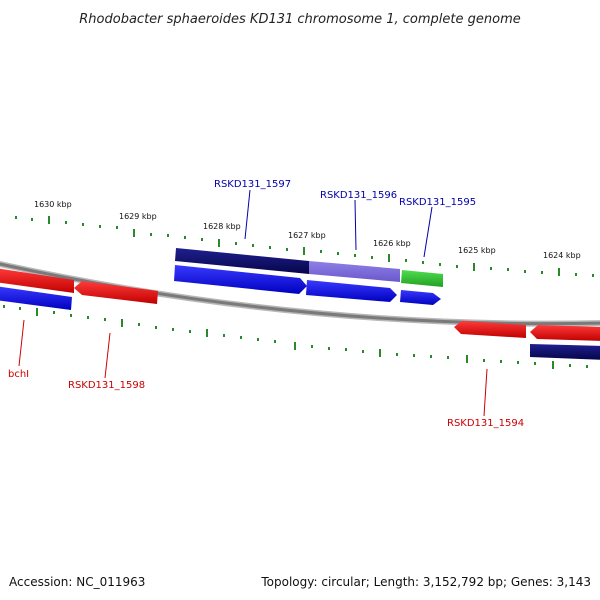  Describe the element at coordinates (240, 279) in the screenshot. I see `gene-RSKD131-1597-inner` at that location.